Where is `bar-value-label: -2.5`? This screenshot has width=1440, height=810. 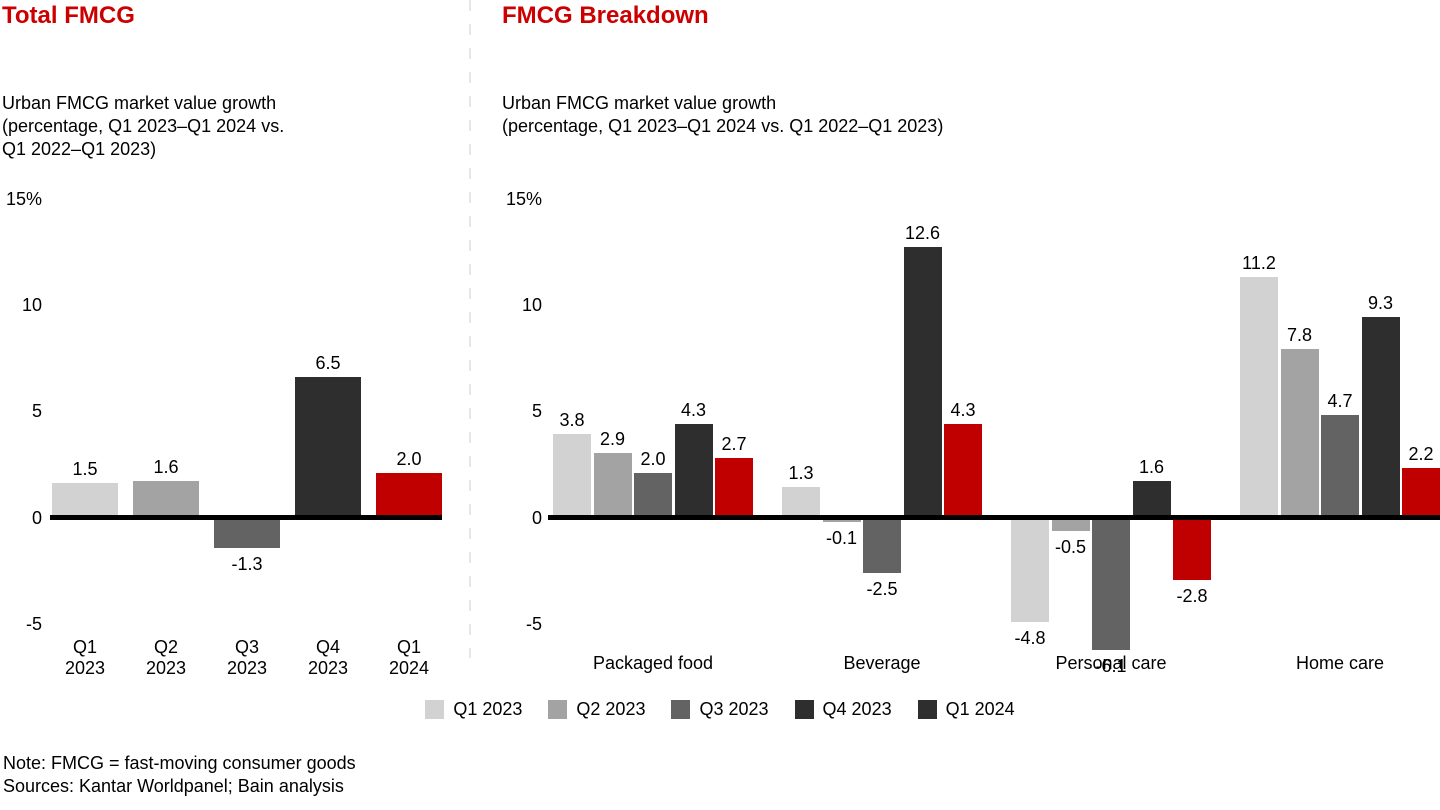
bar-value-label: -2.5 is located at coordinates (882, 589).